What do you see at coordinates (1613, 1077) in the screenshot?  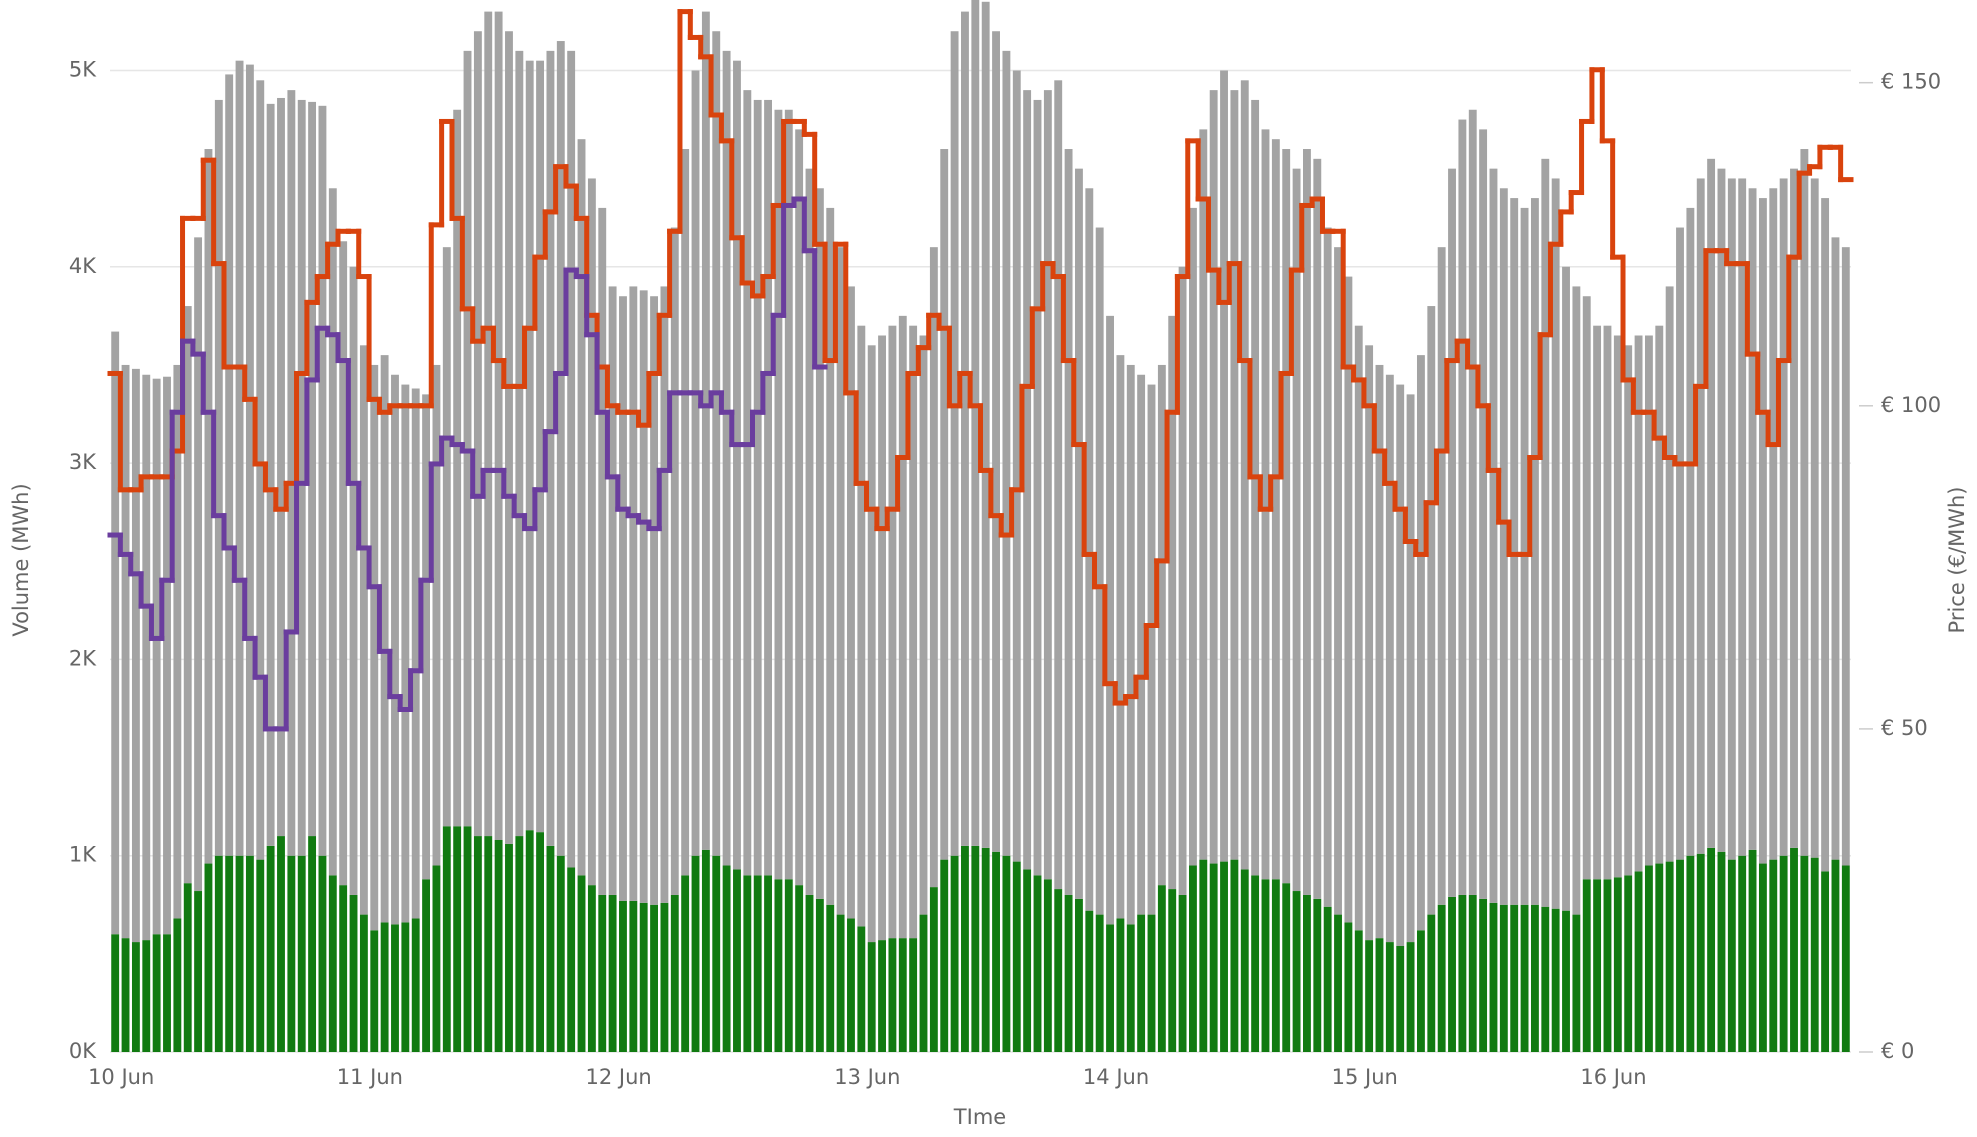 I see `x-tick-label: 16 Jun` at bounding box center [1613, 1077].